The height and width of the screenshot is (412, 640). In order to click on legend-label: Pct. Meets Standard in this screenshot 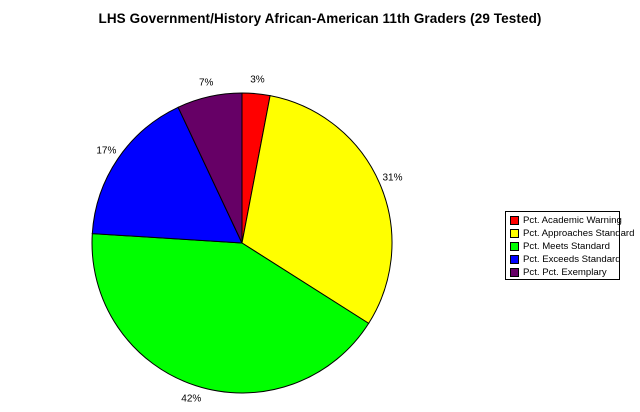, I will do `click(566, 246)`.